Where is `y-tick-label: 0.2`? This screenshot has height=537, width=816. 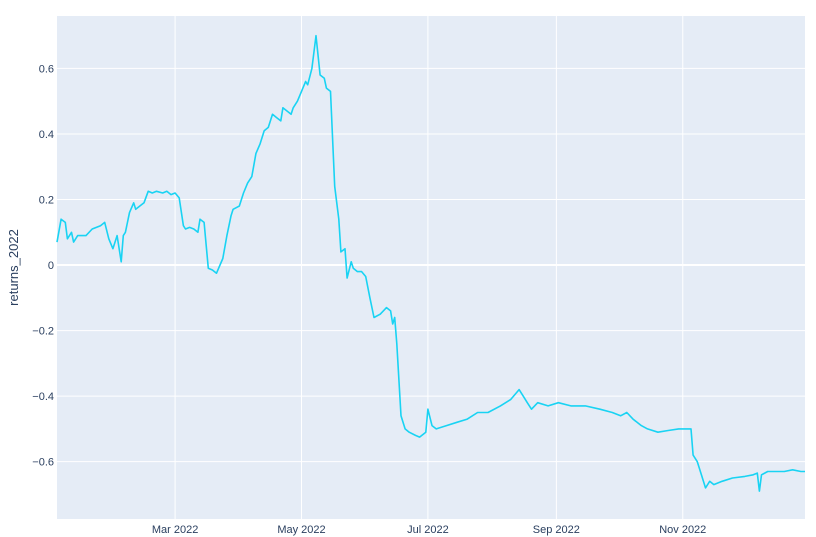
y-tick-label: 0.2 is located at coordinates (46, 201).